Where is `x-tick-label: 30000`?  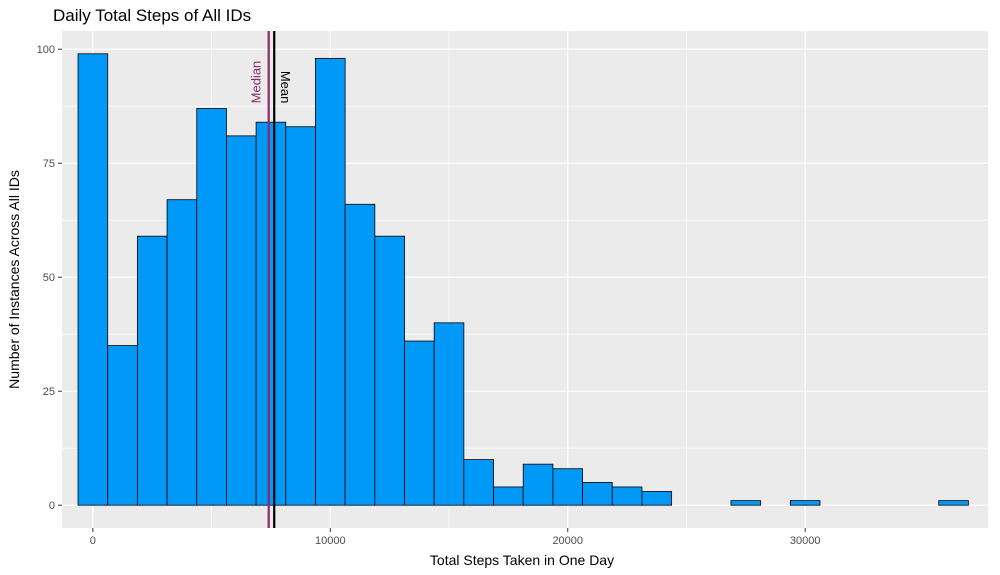
x-tick-label: 30000 is located at coordinates (805, 541).